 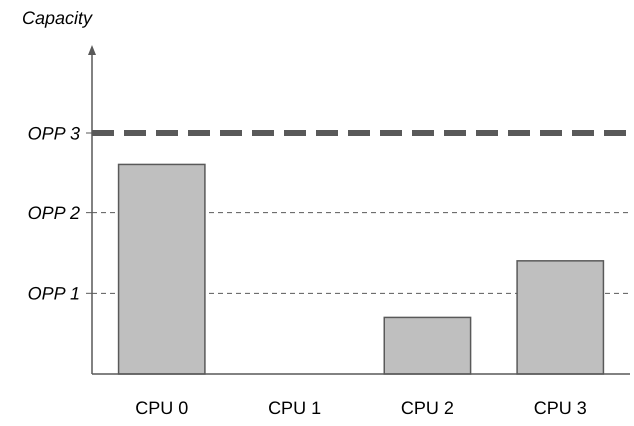 I want to click on ref-line-label: OPP 1, so click(x=54, y=294).